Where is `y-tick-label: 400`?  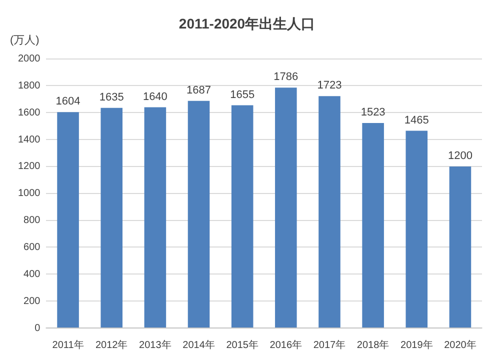 y-tick-label: 400 is located at coordinates (32, 274).